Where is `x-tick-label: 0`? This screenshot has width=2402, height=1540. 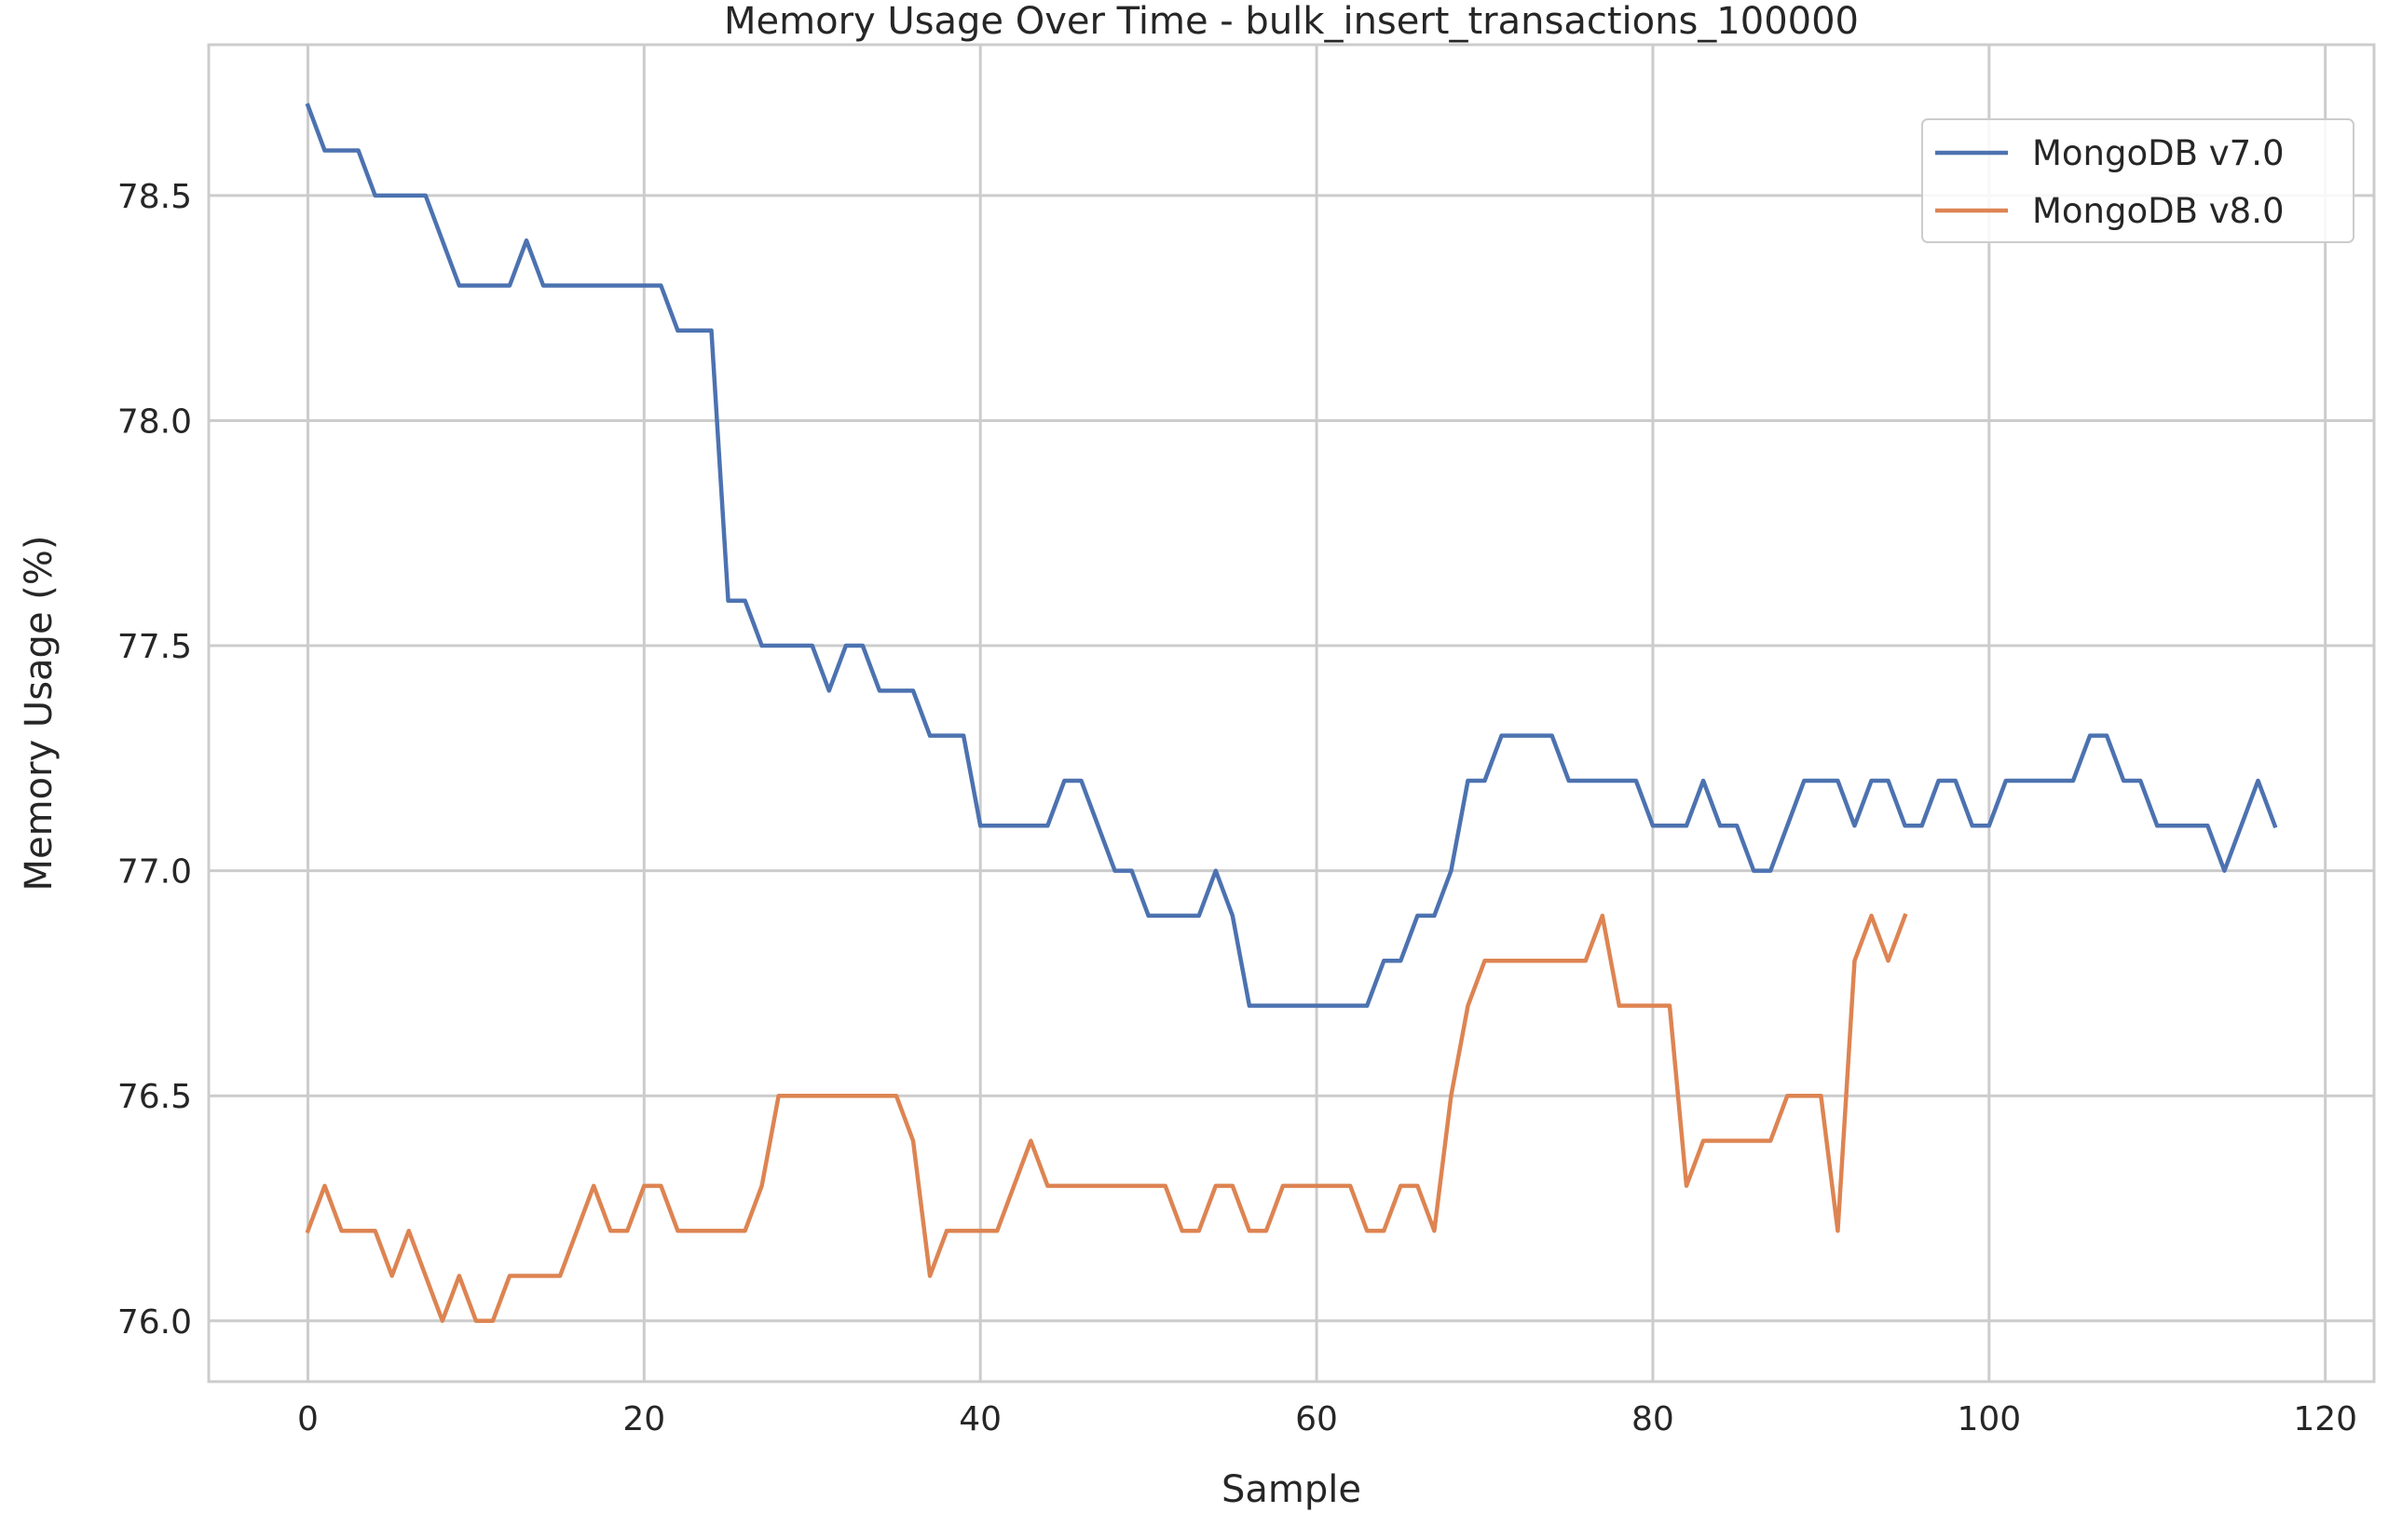 x-tick-label: 0 is located at coordinates (308, 1419).